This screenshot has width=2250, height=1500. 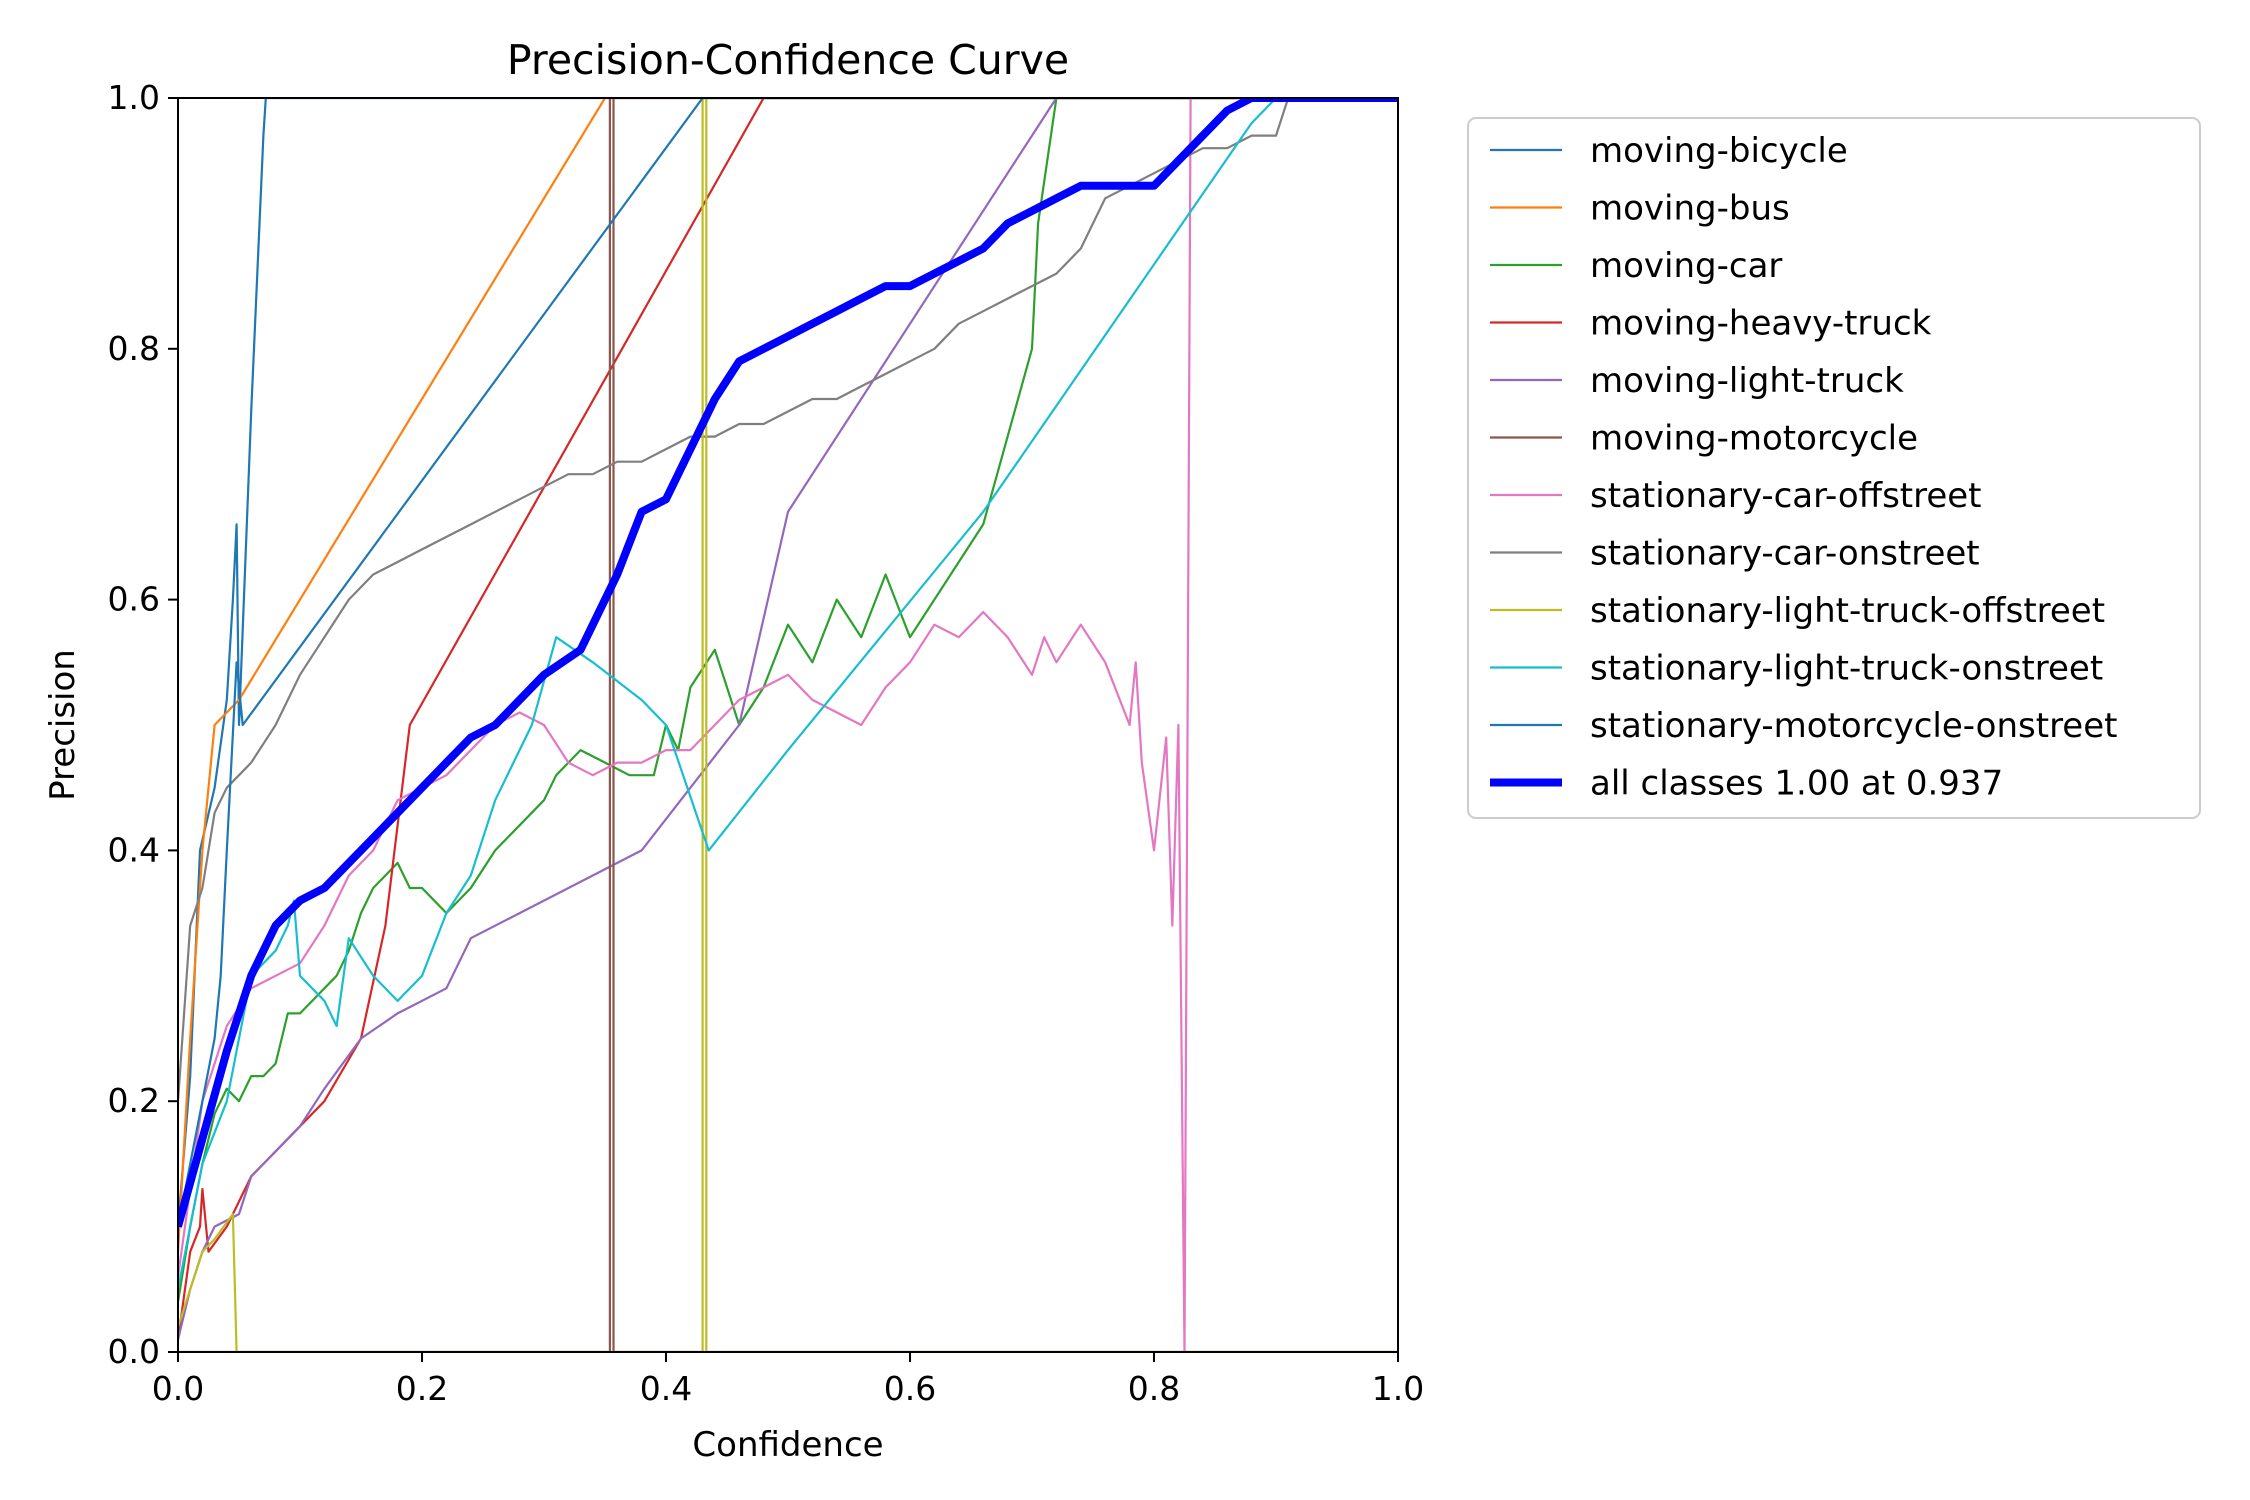 What do you see at coordinates (1853, 726) in the screenshot?
I see `legend-entry-label: stationary-motorcycle-onstreet` at bounding box center [1853, 726].